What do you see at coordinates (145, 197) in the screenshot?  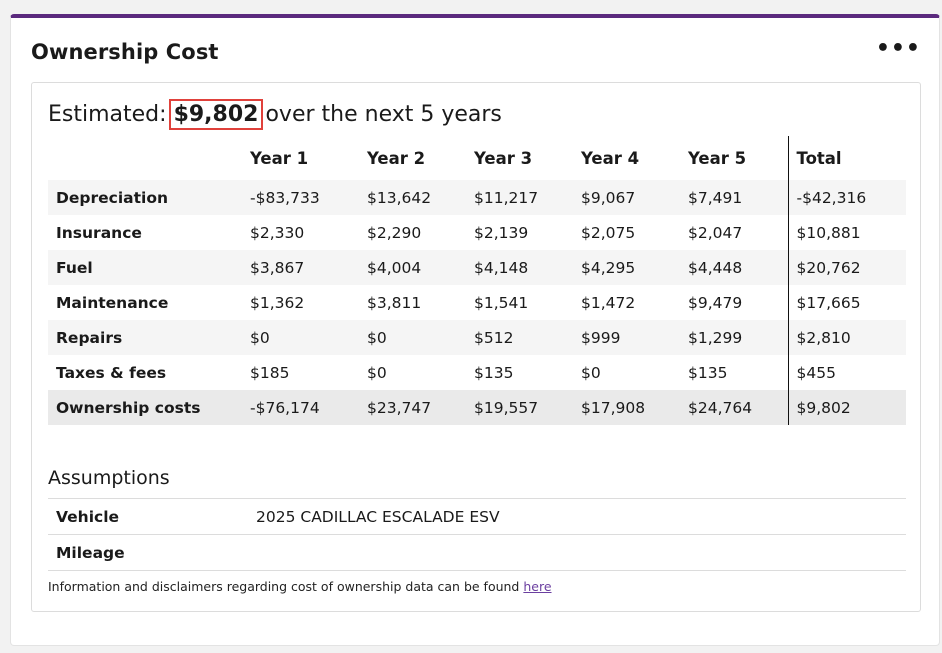 I see `row-label: Depreciation` at bounding box center [145, 197].